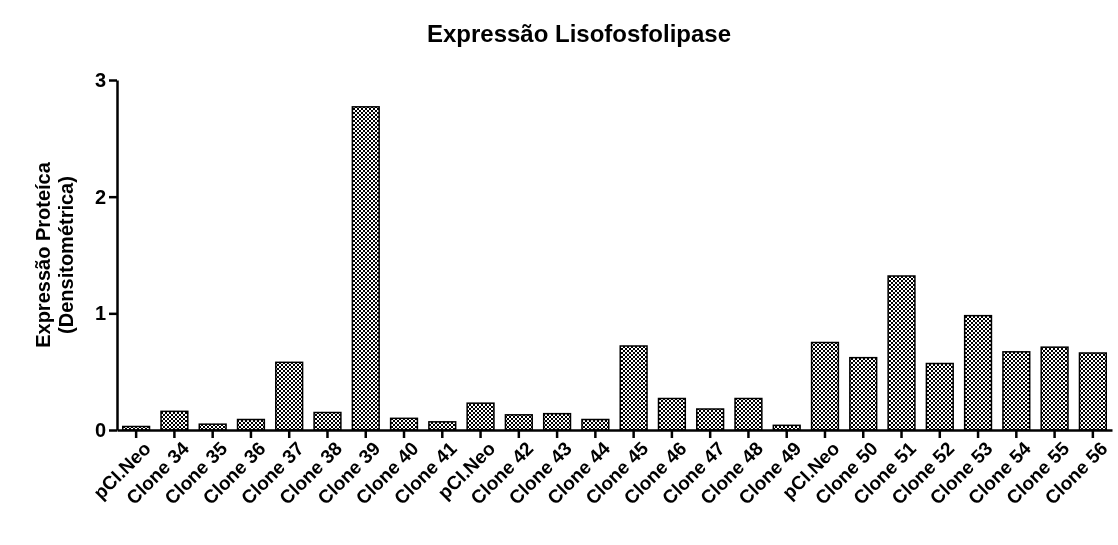 Image resolution: width=1118 pixels, height=545 pixels. I want to click on chart-title: Expressão Lisofosfolipase, so click(579, 33).